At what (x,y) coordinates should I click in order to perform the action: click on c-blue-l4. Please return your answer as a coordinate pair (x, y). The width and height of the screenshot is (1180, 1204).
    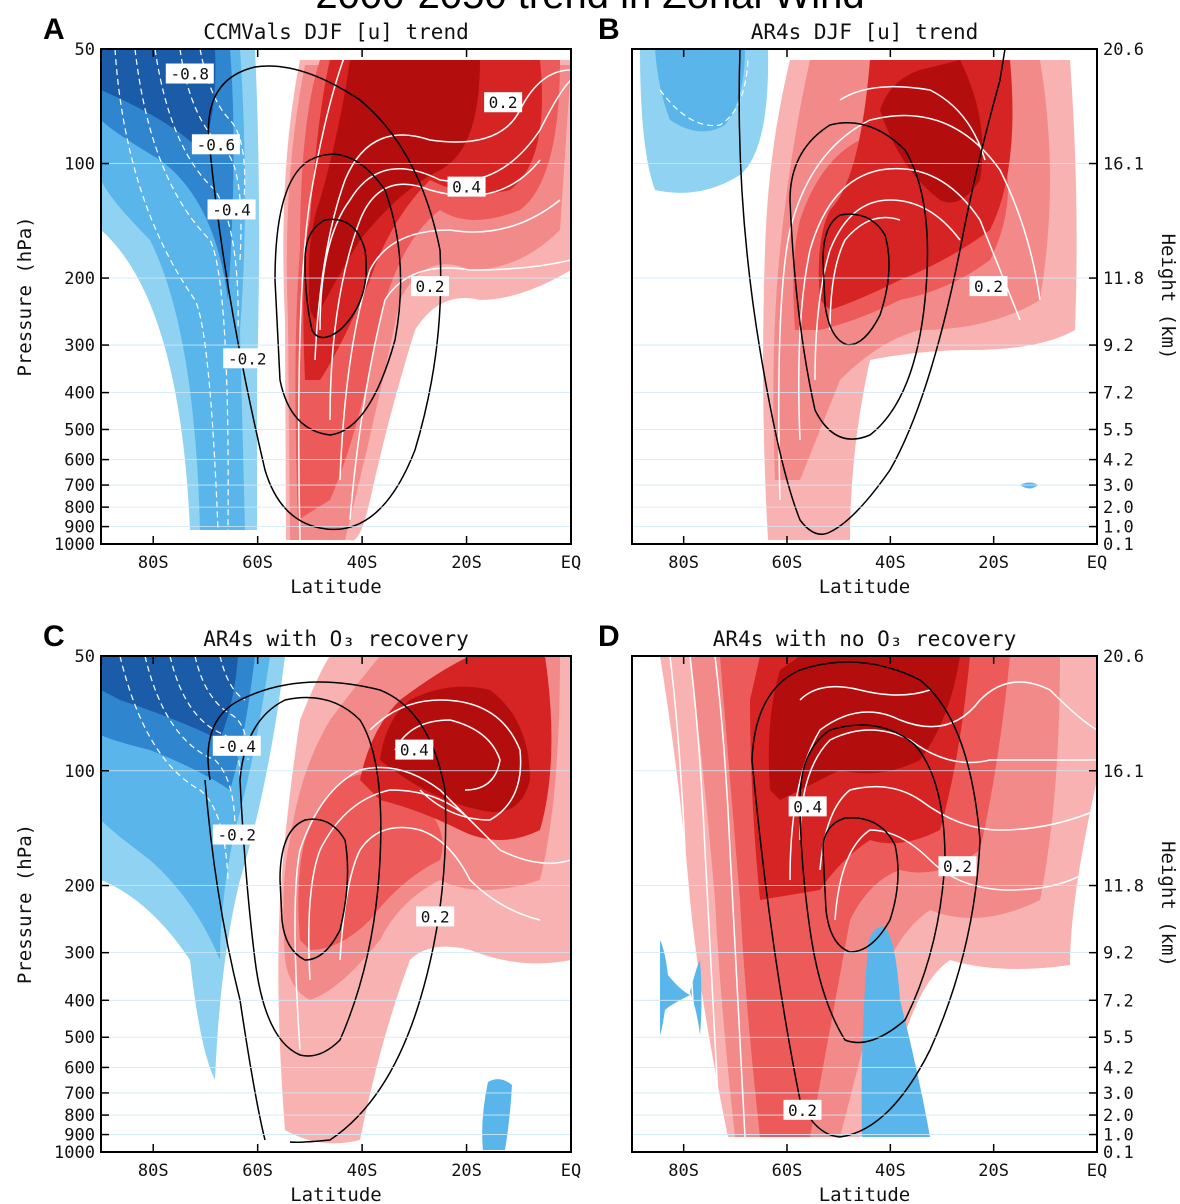
    Looking at the image, I should click on (169, 698).